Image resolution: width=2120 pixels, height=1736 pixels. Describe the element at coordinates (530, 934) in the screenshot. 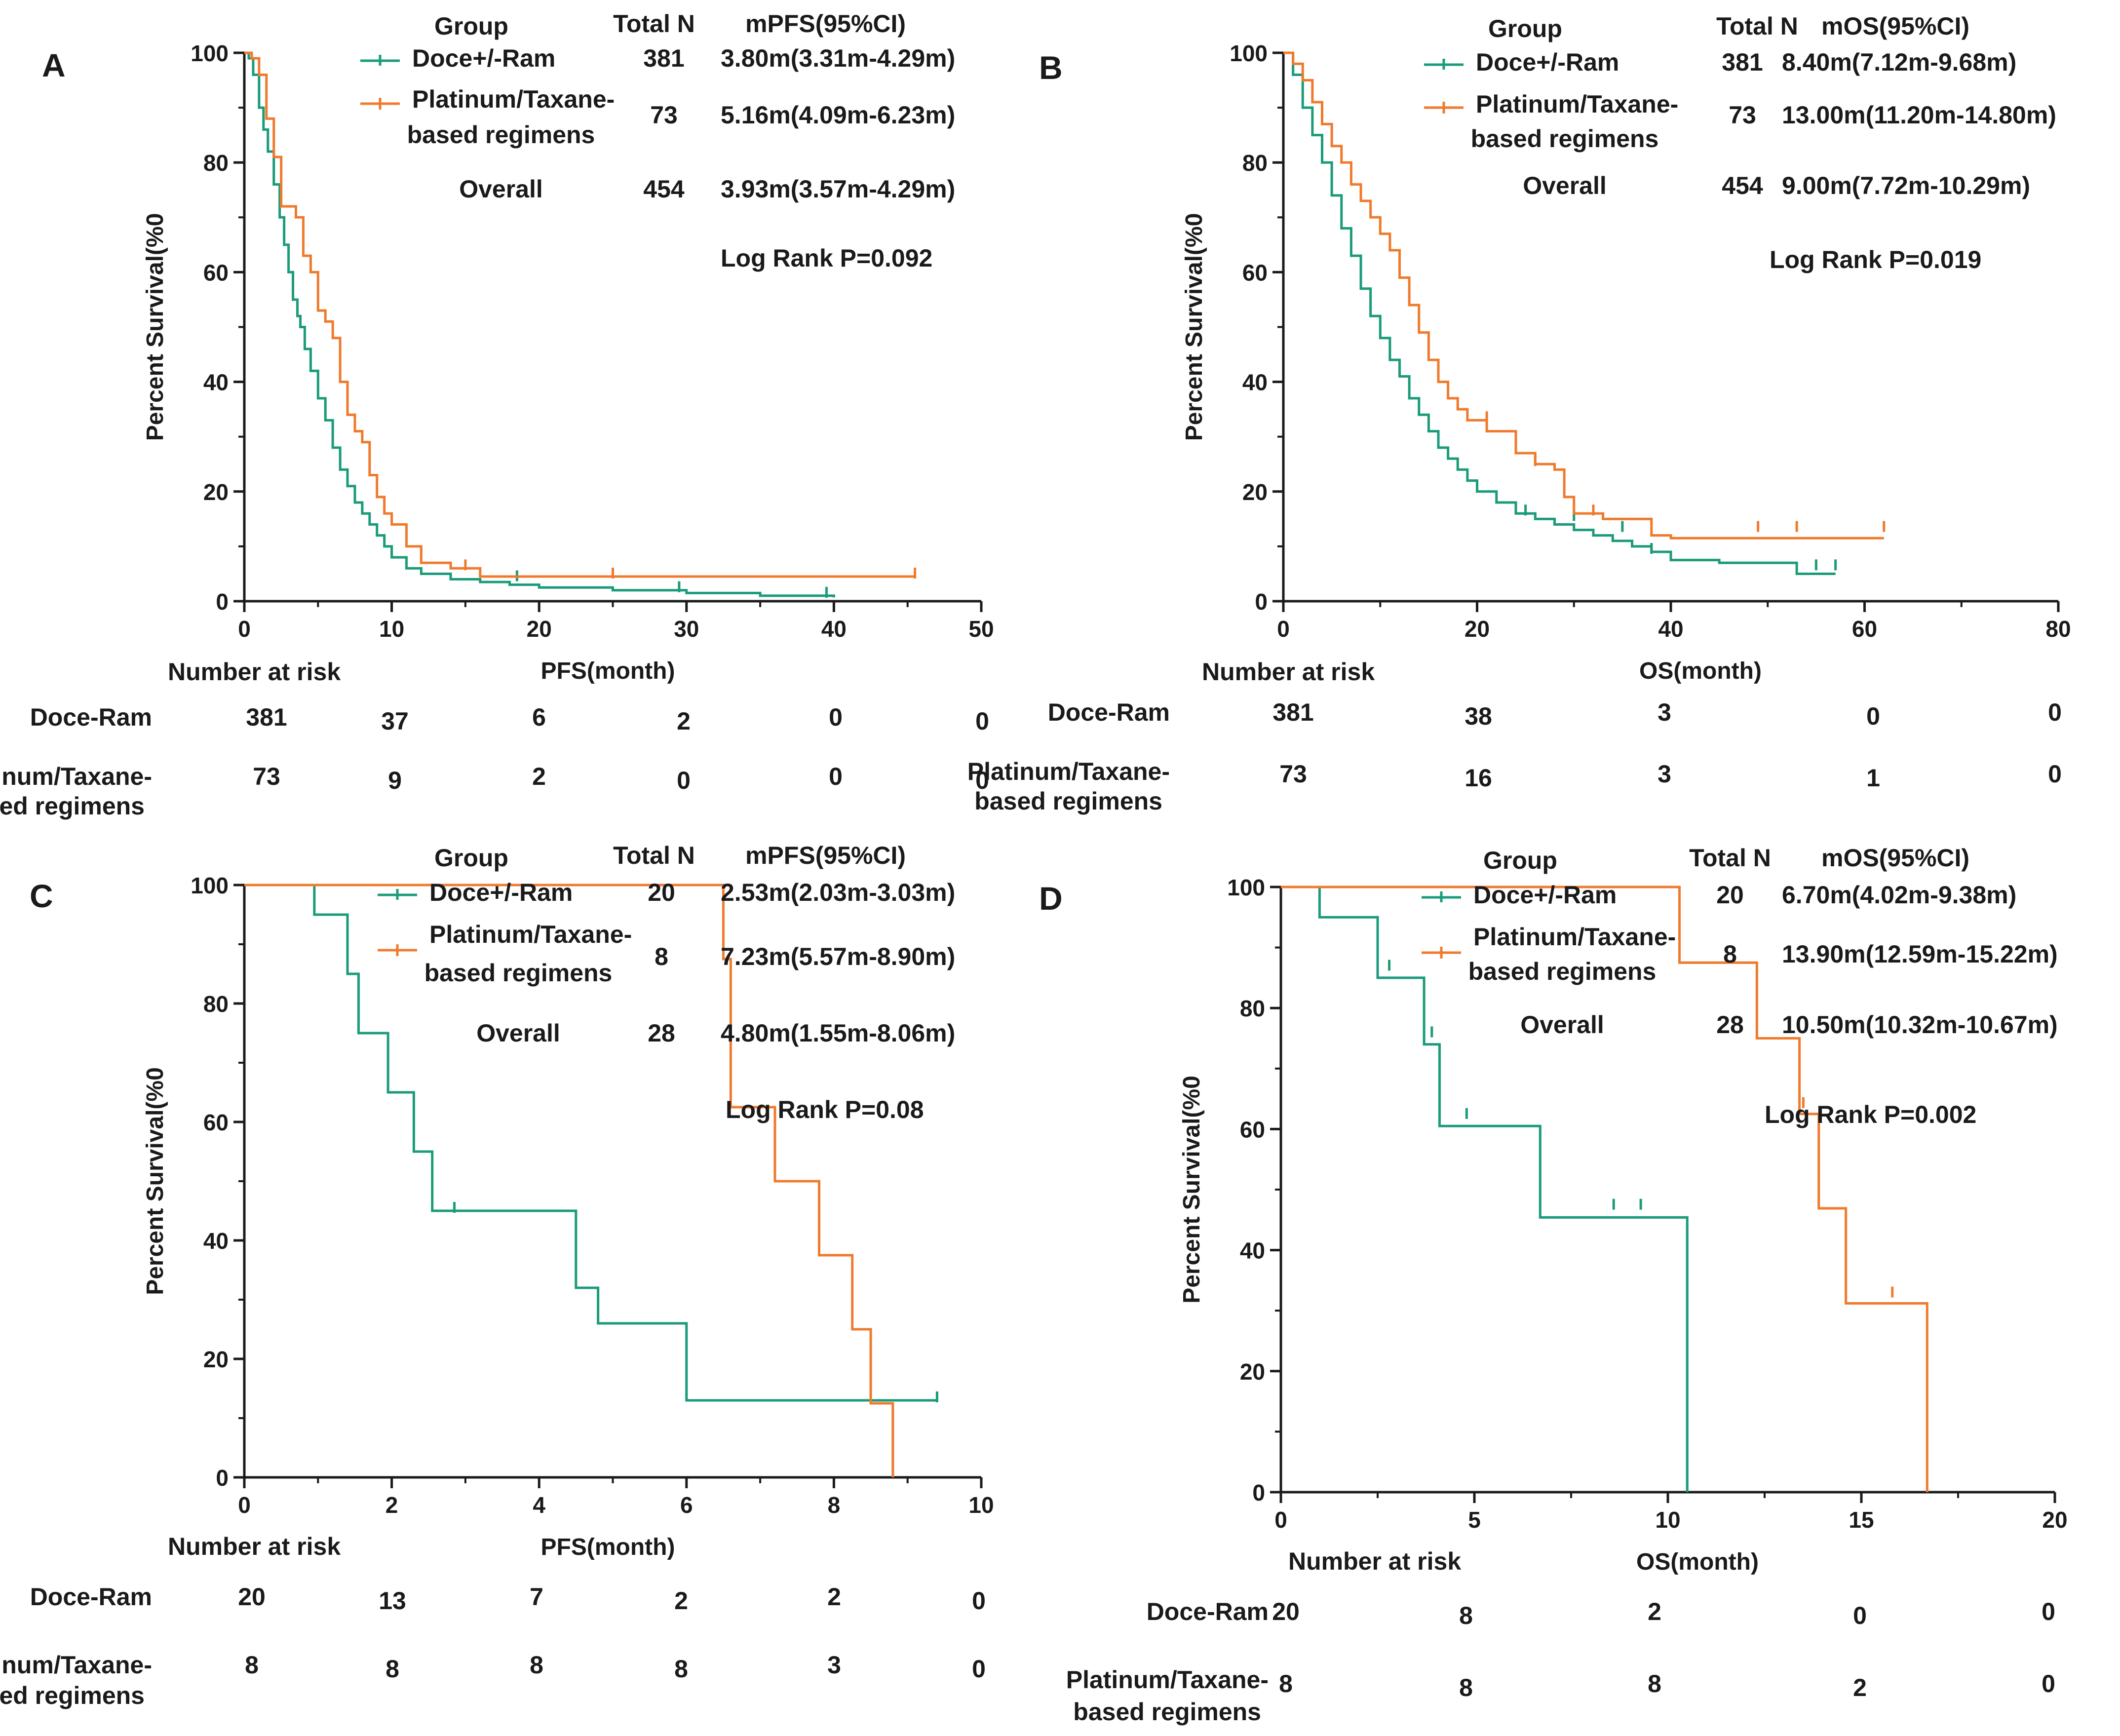

I see `legend-platinum-name-line1: Platinum/Taxane-` at that location.